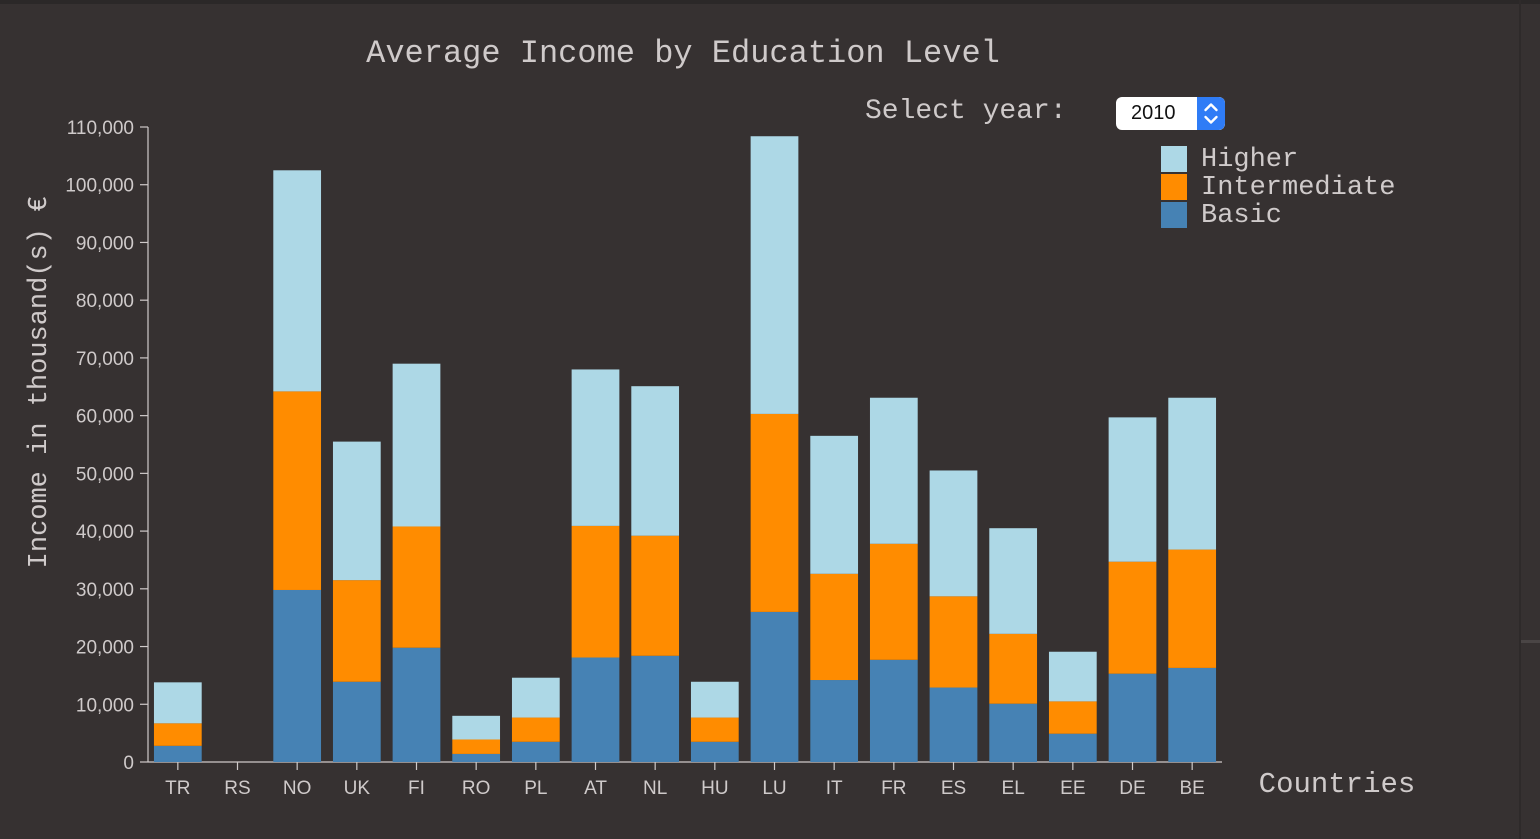 The width and height of the screenshot is (1540, 839). What do you see at coordinates (100, 128) in the screenshot?
I see `y-tick-label: 110,000` at bounding box center [100, 128].